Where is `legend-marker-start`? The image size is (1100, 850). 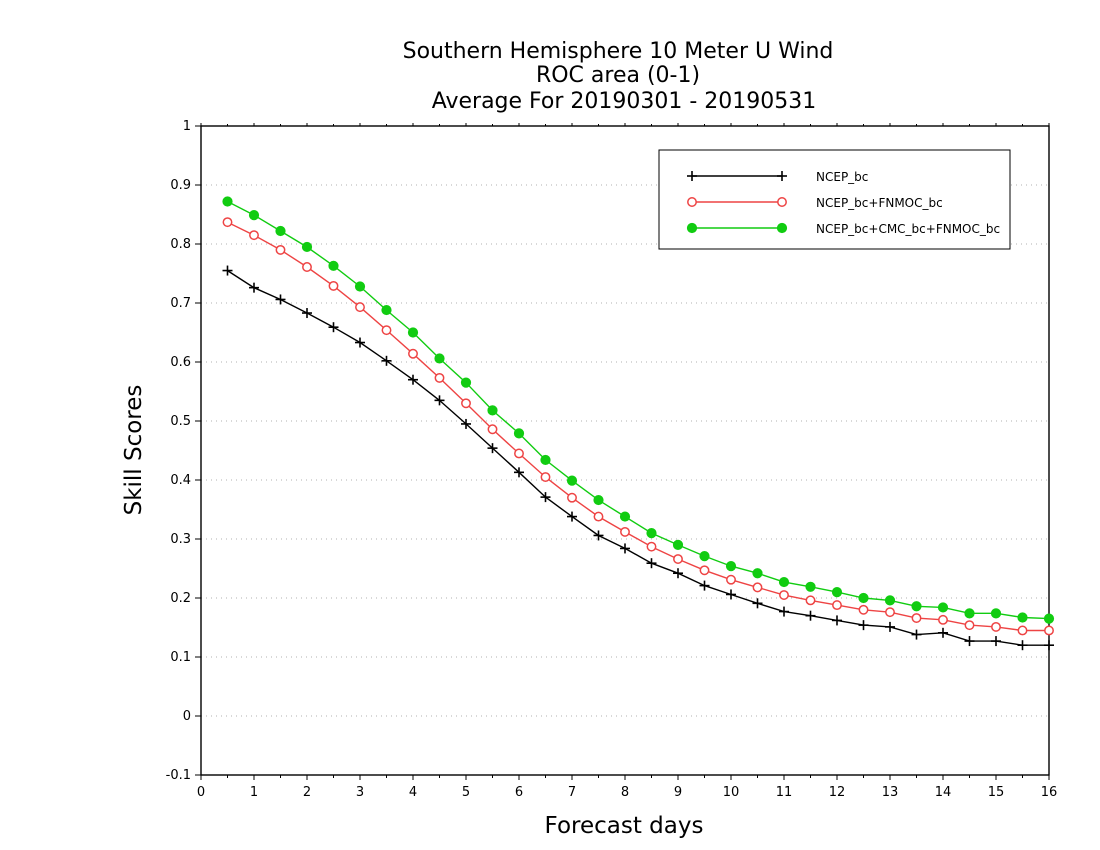 legend-marker-start is located at coordinates (692, 202).